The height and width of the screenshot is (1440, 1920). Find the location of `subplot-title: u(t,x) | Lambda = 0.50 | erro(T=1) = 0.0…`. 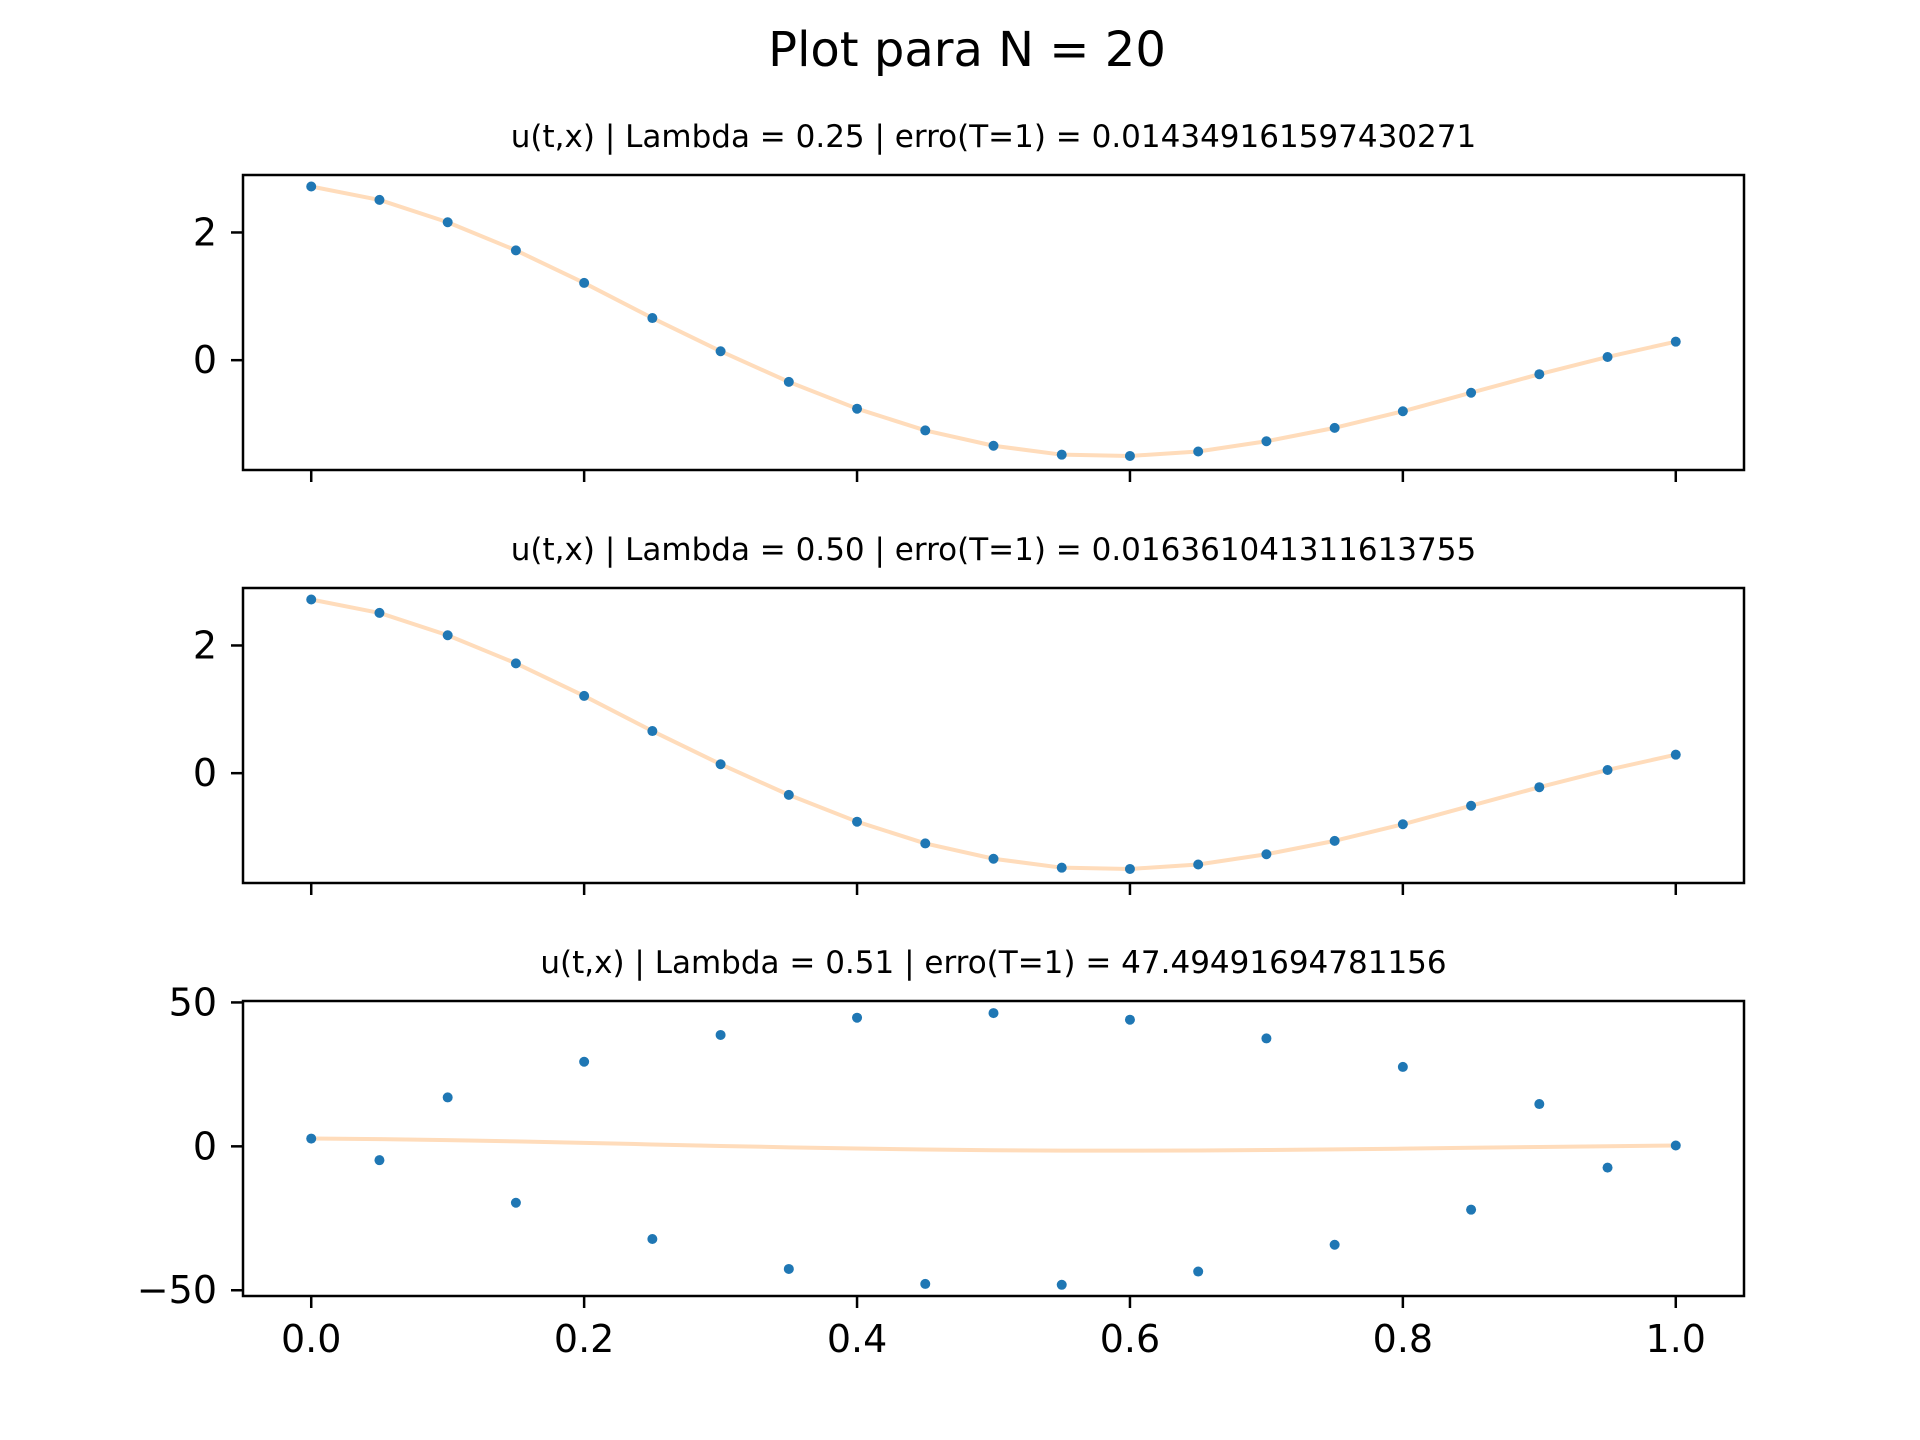

subplot-title: u(t,x) | Lambda = 0.50 | erro(T=1) = 0.0… is located at coordinates (993, 550).